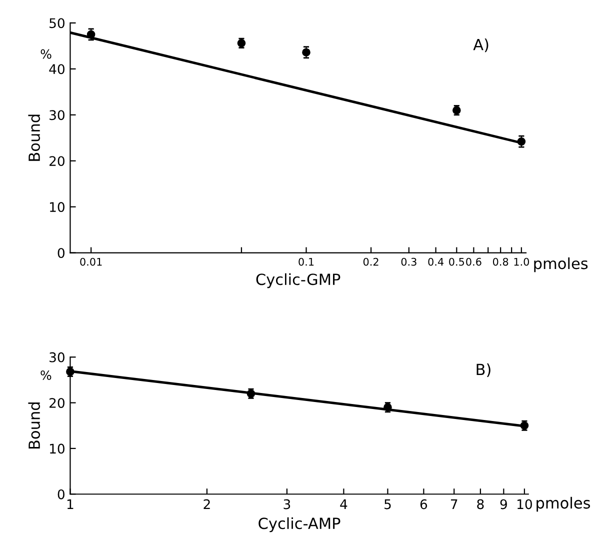  I want to click on x-tick-label: 10, so click(525, 504).